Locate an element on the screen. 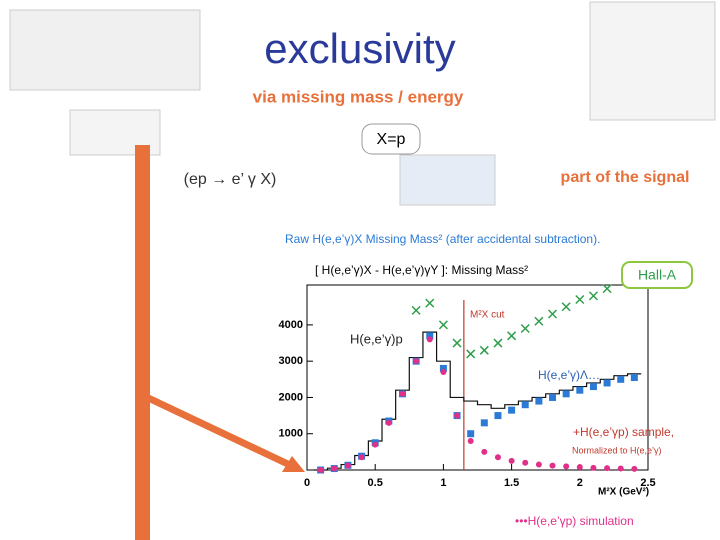  box-label: X=p is located at coordinates (391, 139).